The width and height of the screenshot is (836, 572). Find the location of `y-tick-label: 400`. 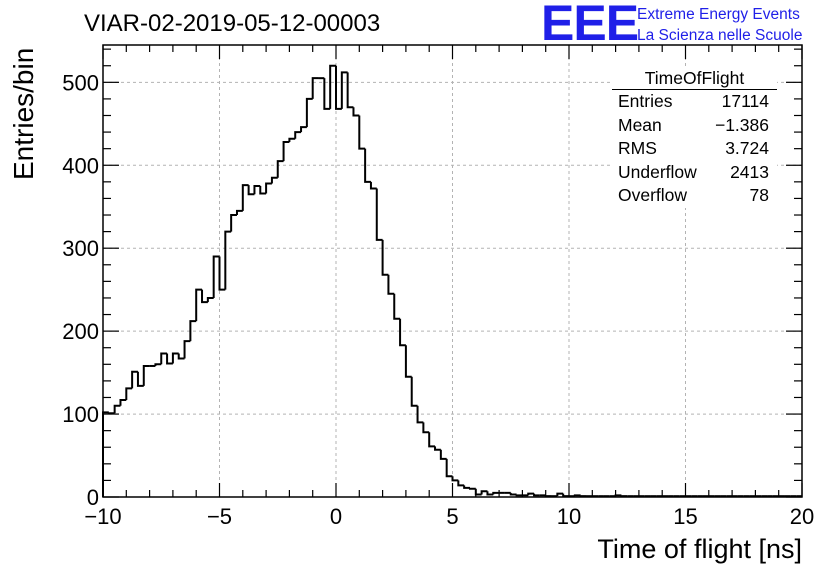

y-tick-label: 400 is located at coordinates (80, 165).